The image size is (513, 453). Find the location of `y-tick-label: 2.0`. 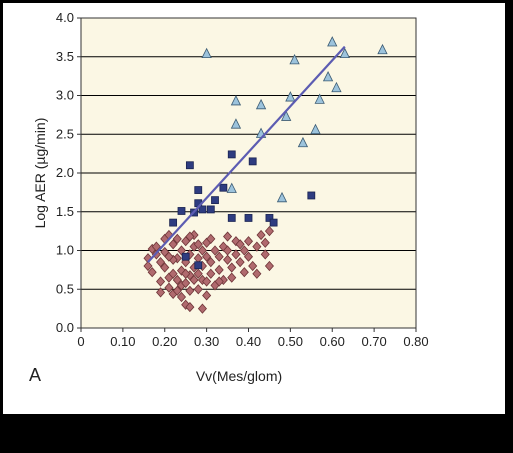

y-tick-label: 2.0 is located at coordinates (65, 172).